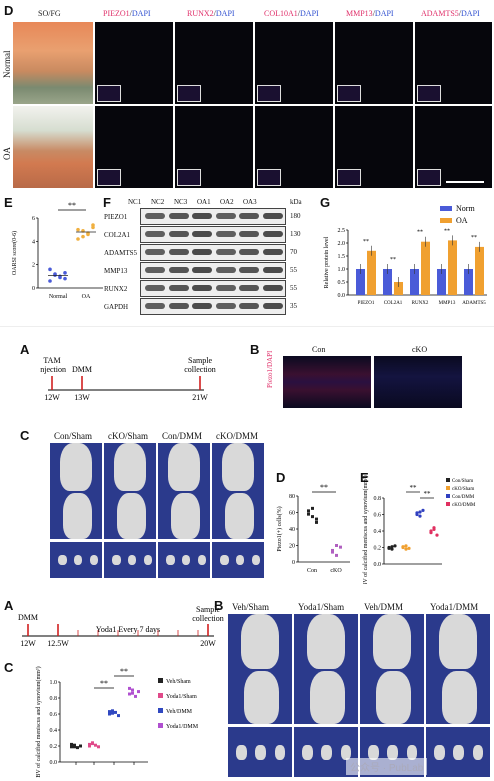 The image size is (494, 781). I want to click on ct-header: Yoda1/Sham, so click(321, 607).